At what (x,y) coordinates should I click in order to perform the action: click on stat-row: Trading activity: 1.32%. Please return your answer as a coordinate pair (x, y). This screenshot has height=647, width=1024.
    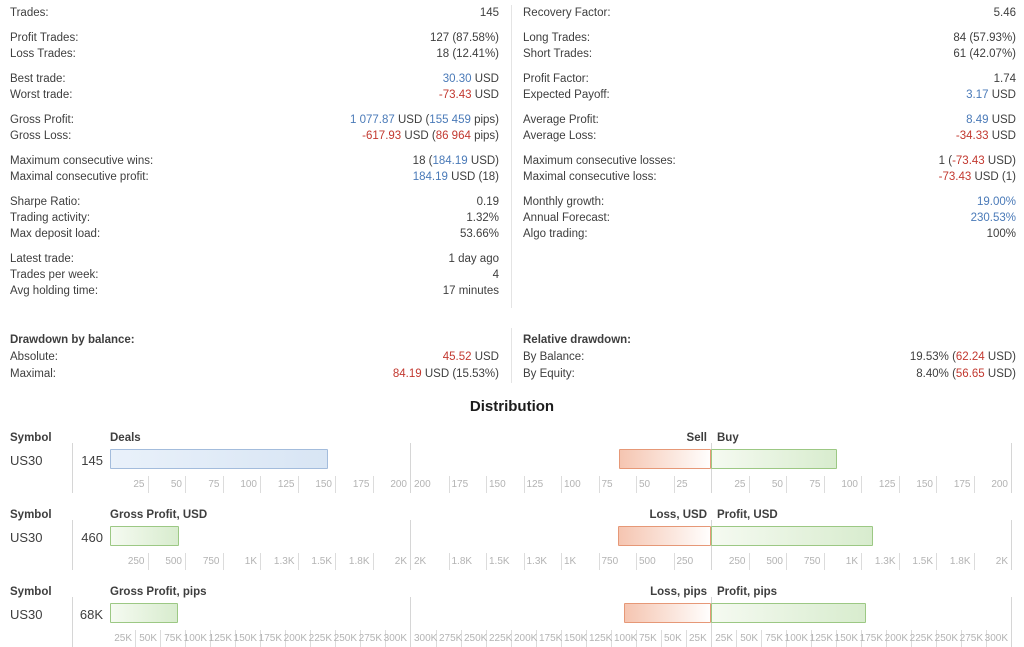
    Looking at the image, I should click on (254, 218).